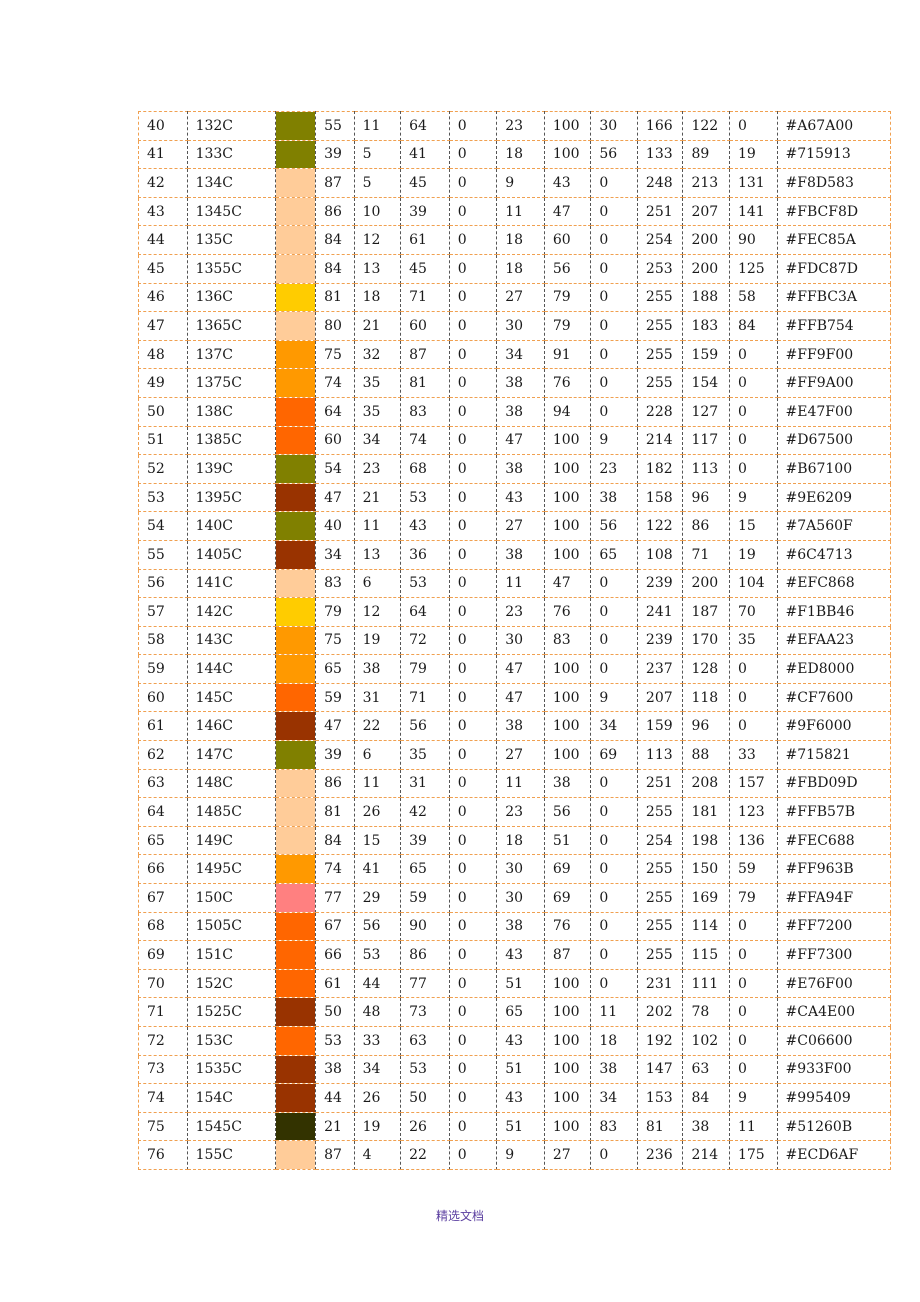 The image size is (920, 1302). Describe the element at coordinates (520, 354) in the screenshot. I see `cmyk-m: 34` at that location.